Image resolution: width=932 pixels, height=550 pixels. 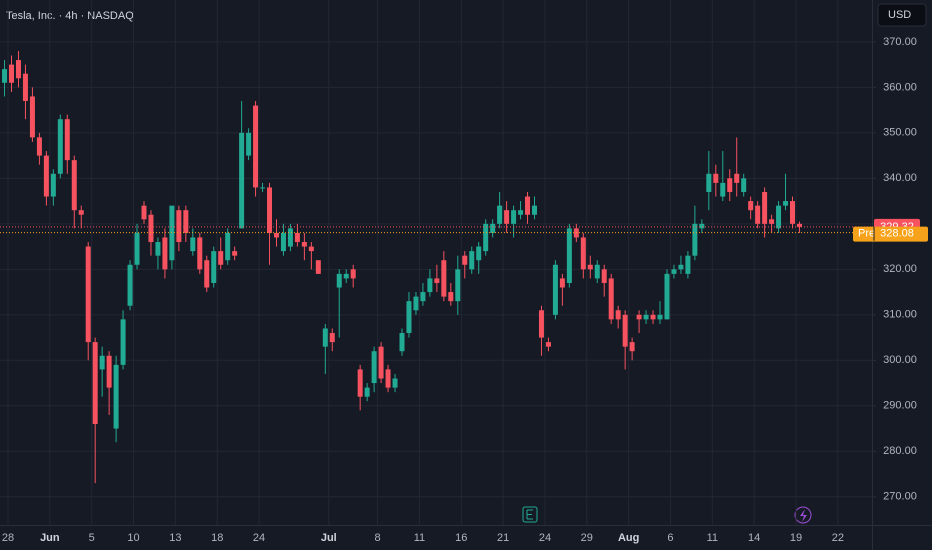 What do you see at coordinates (838, 538) in the screenshot?
I see `x-tick-label: 22` at bounding box center [838, 538].